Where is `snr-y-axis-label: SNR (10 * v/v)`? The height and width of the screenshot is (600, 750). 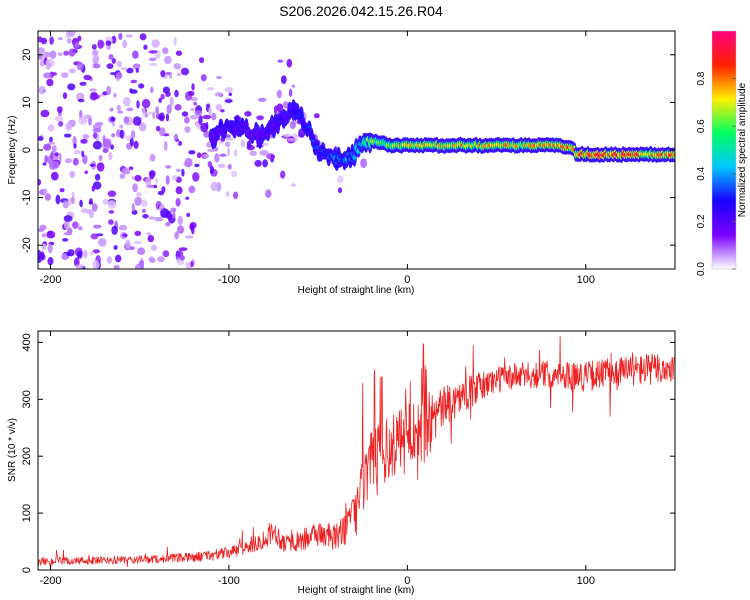 snr-y-axis-label: SNR (10 * v/v) is located at coordinates (12, 450).